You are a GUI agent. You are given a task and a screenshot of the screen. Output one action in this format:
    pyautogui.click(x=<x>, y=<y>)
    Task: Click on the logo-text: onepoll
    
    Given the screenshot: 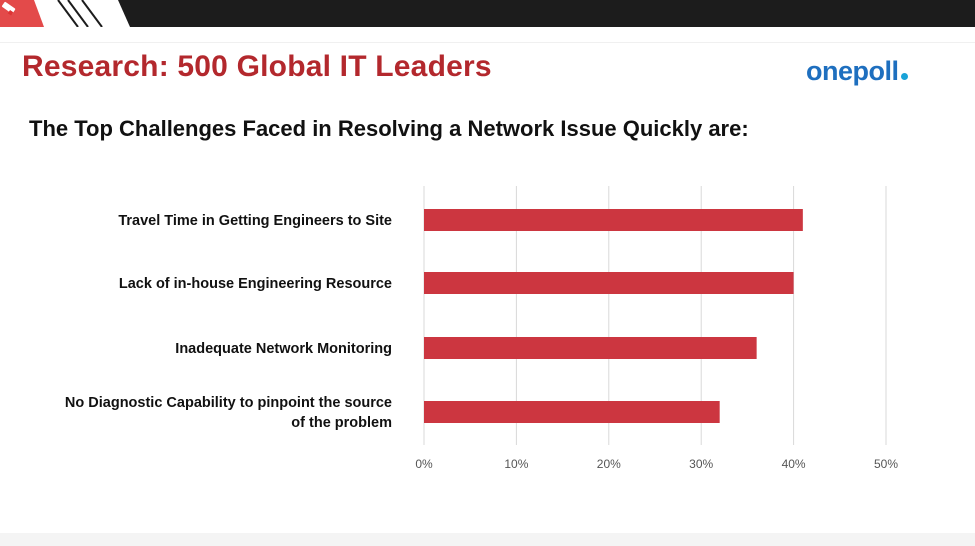 What is the action you would take?
    pyautogui.click(x=852, y=71)
    